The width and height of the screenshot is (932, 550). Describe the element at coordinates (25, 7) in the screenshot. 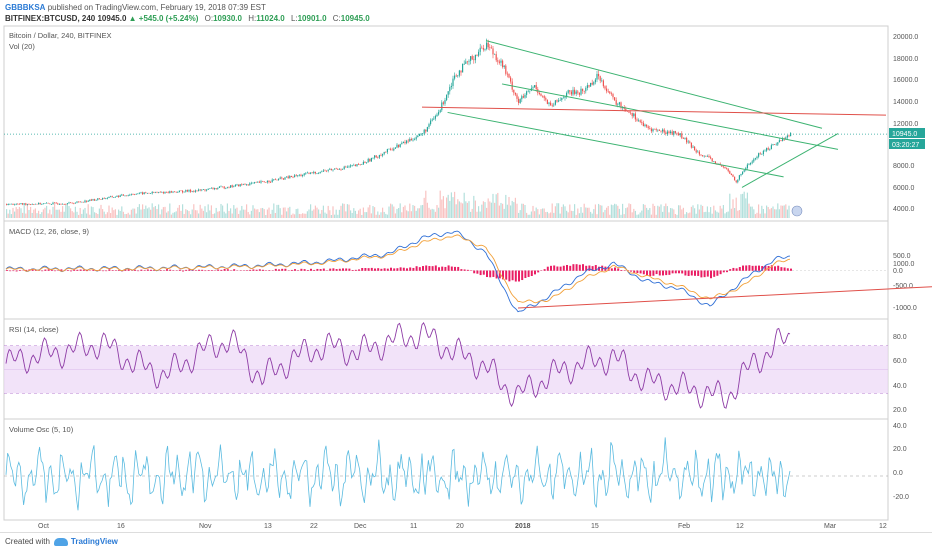

I see `author-link: GBBBKSA` at that location.